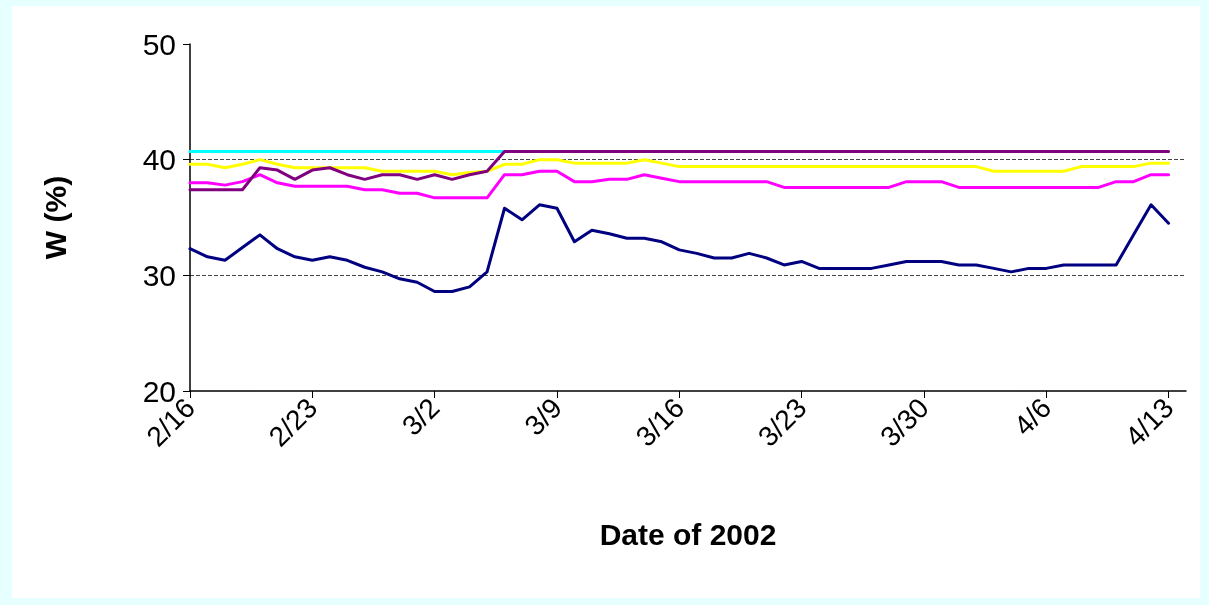 The image size is (1209, 605). Describe the element at coordinates (159, 275) in the screenshot. I see `y-tick-label: 30` at that location.